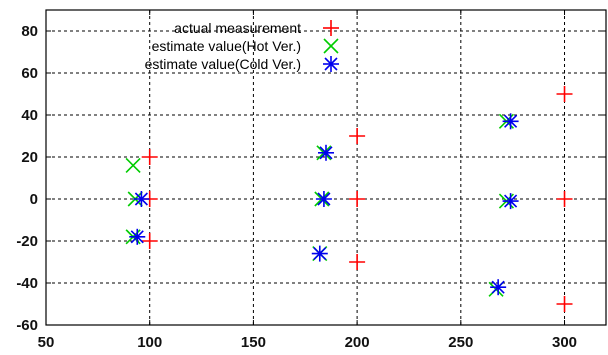 This screenshot has width=608, height=355. What do you see at coordinates (226, 46) in the screenshot?
I see `legend-label: estimate value(Hot Ver.)` at bounding box center [226, 46].